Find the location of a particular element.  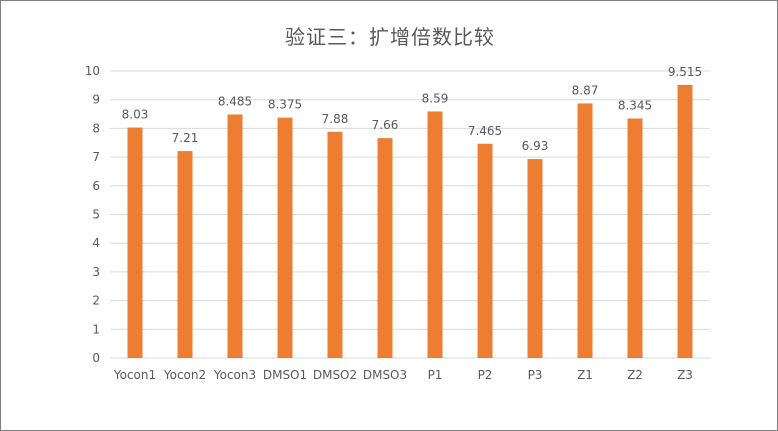

bar-P3 is located at coordinates (535, 258).